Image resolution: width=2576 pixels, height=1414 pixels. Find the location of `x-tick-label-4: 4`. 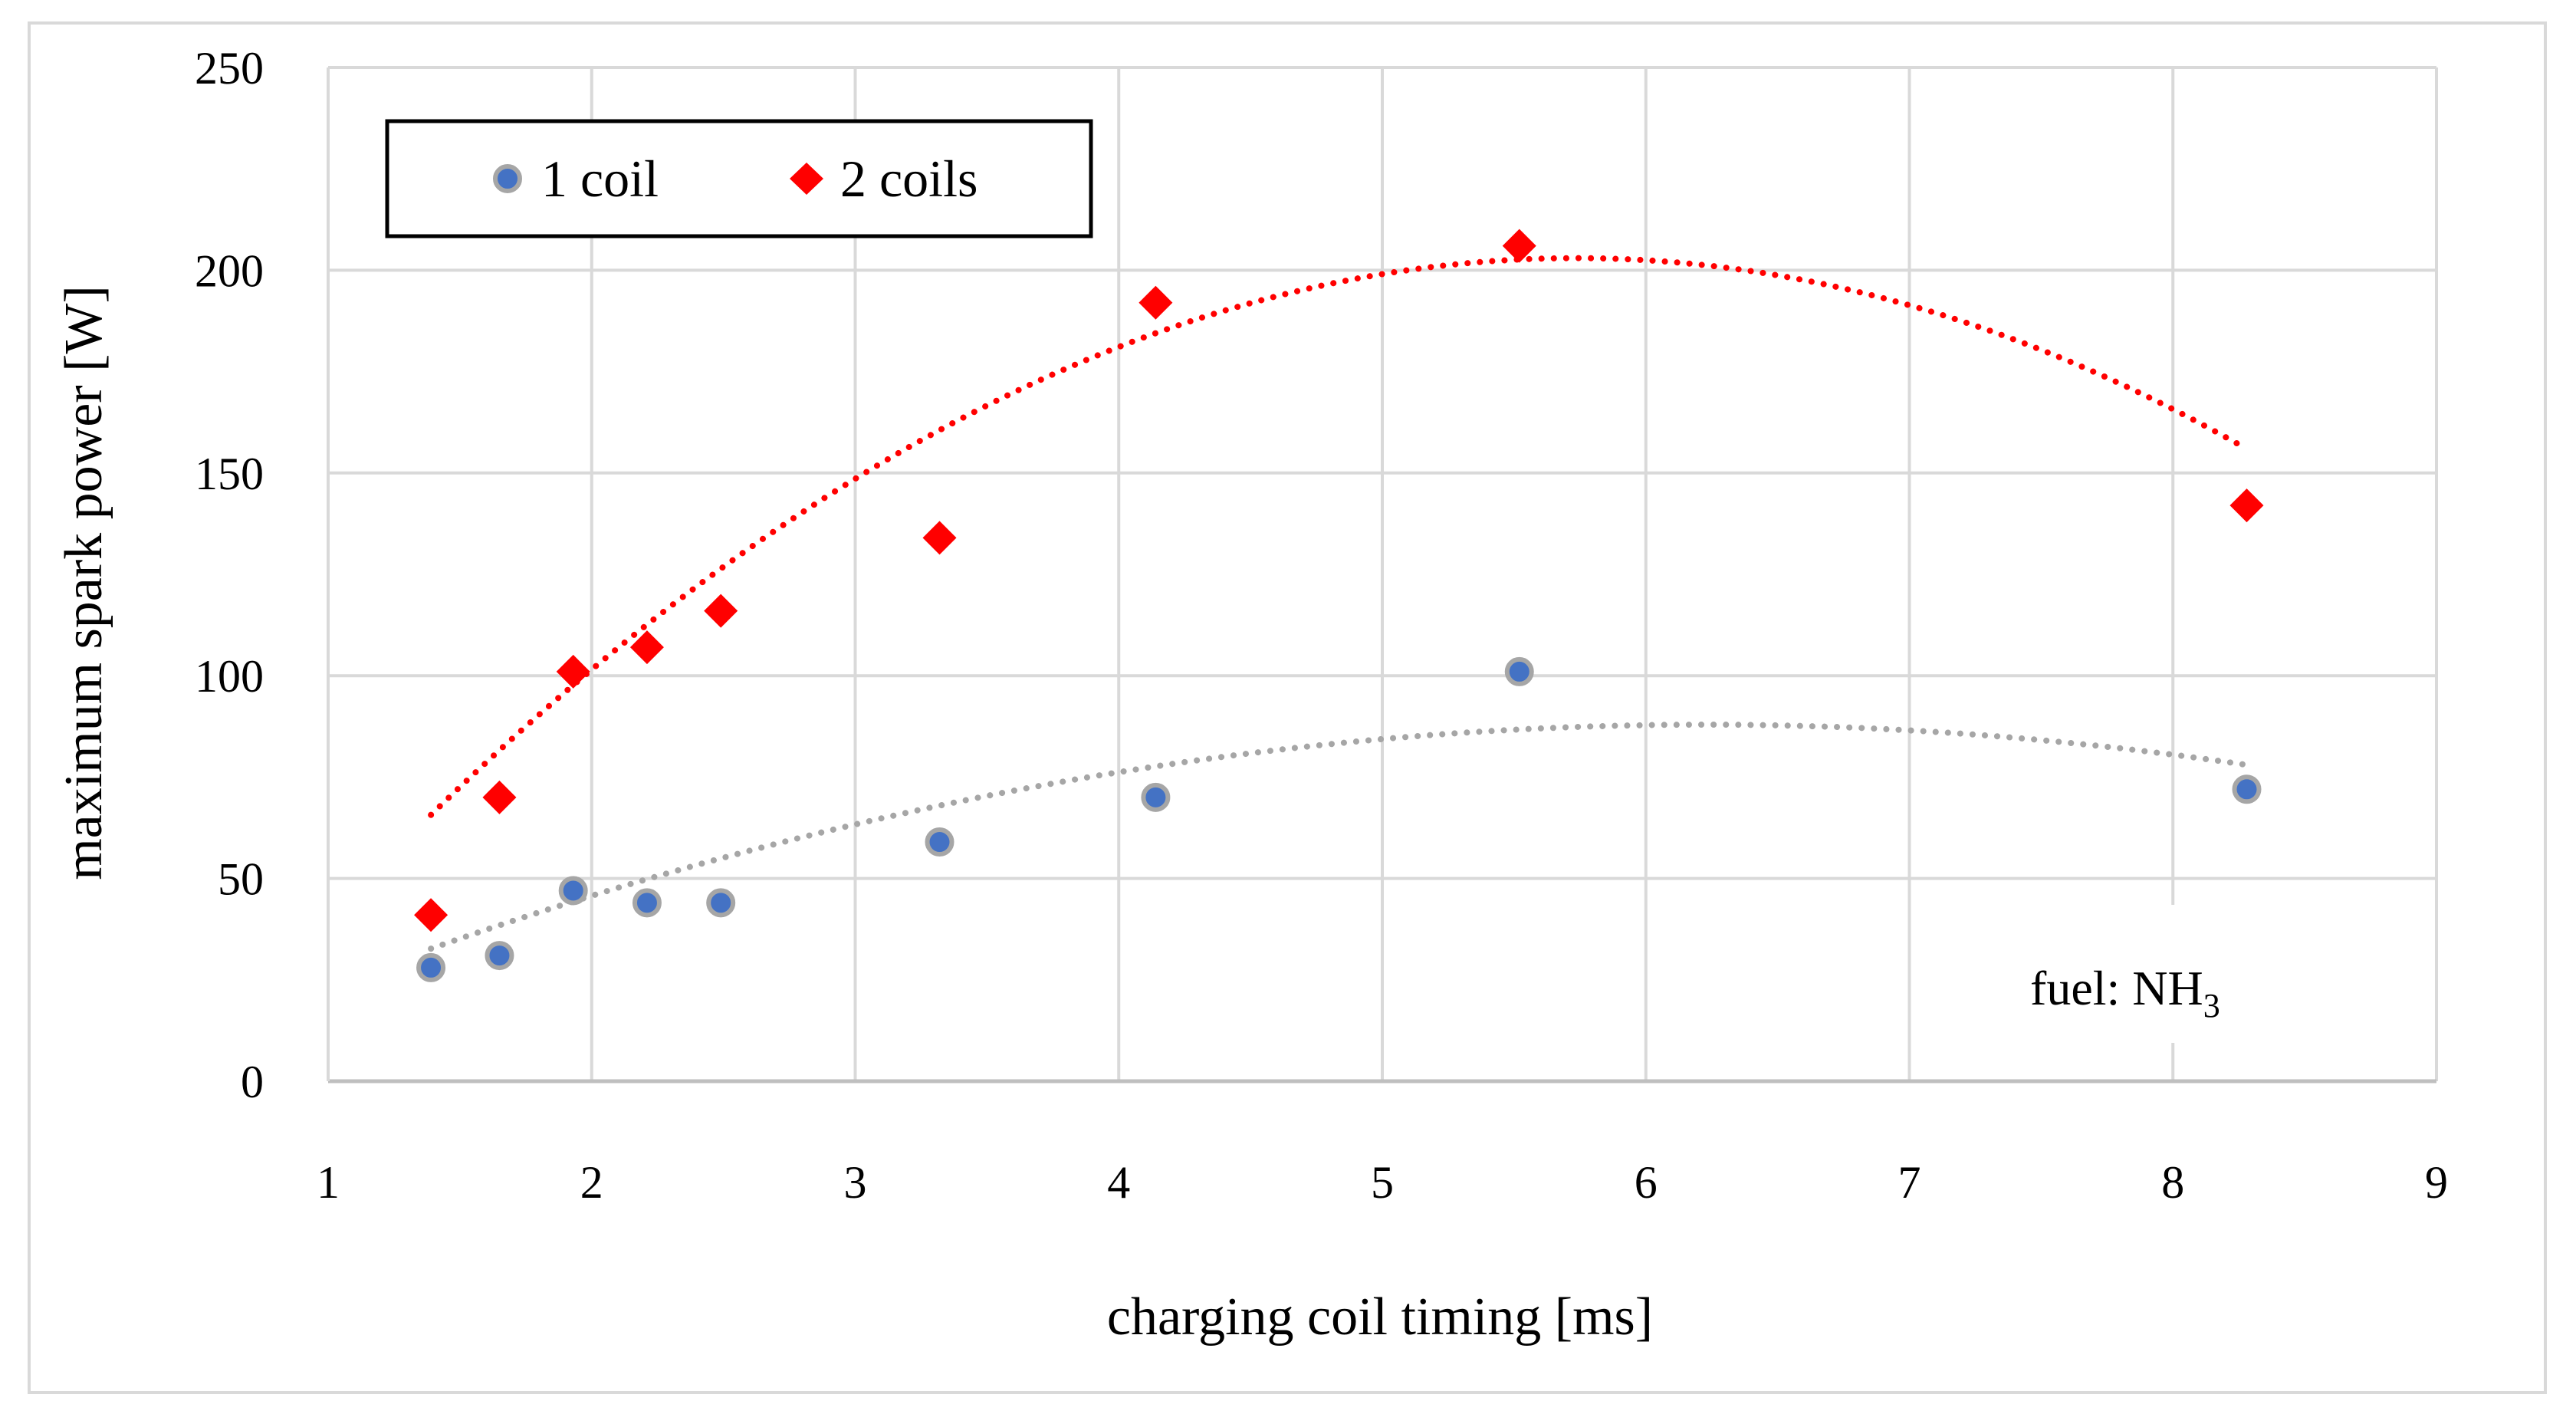

x-tick-label-4: 4 is located at coordinates (1119, 1182).